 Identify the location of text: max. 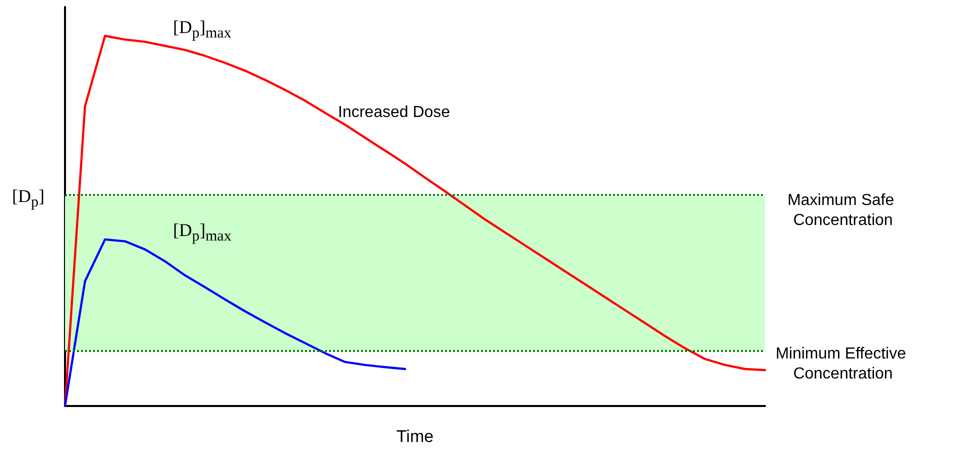
(219, 33).